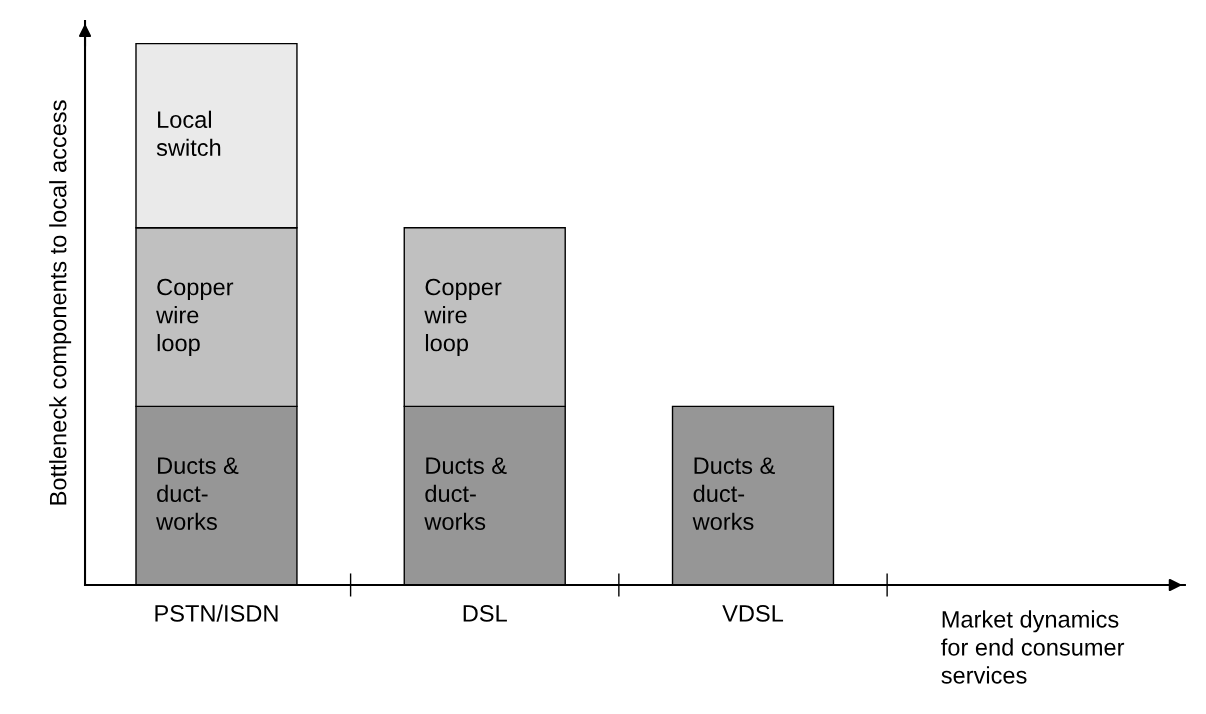  What do you see at coordinates (188, 133) in the screenshot?
I see `series-label: Local switch` at bounding box center [188, 133].